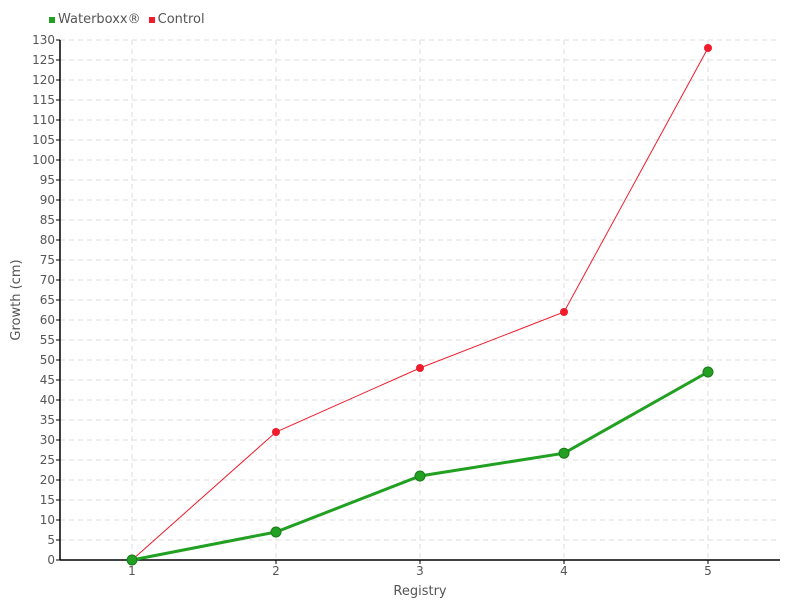  Describe the element at coordinates (47, 380) in the screenshot. I see `y-tick-label: 45` at that location.